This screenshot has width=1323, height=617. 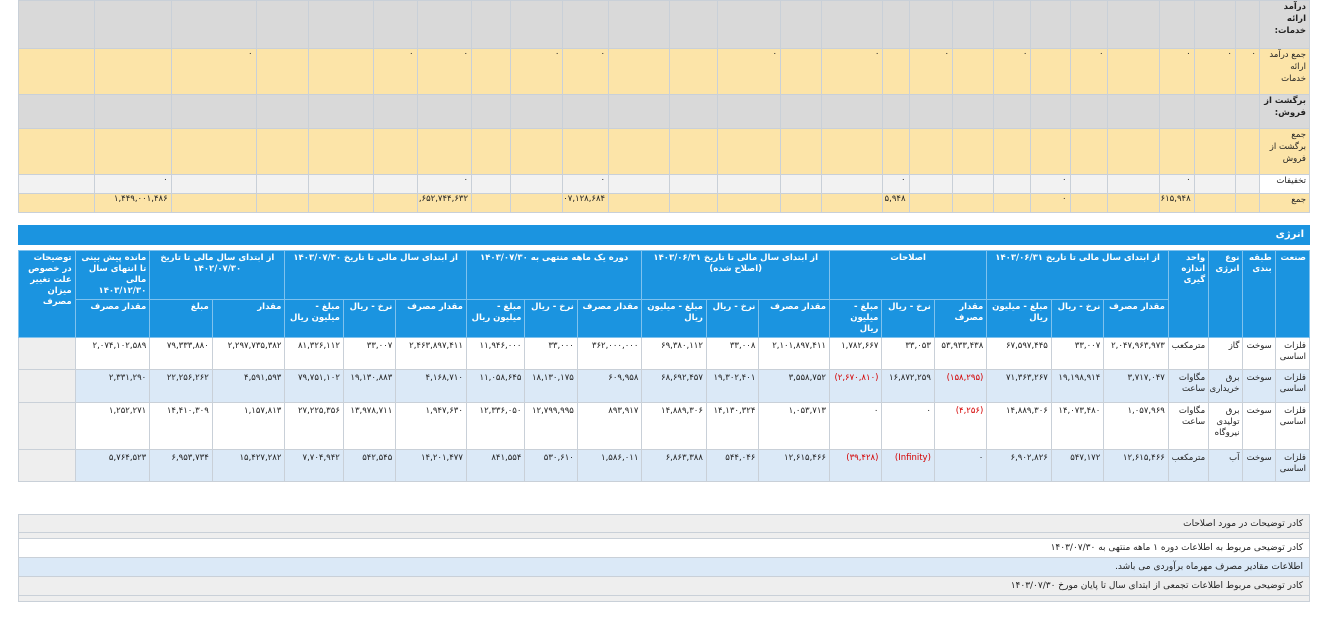 What do you see at coordinates (908, 275) in the screenshot?
I see `header-group-corrections: اصلاحات` at bounding box center [908, 275].